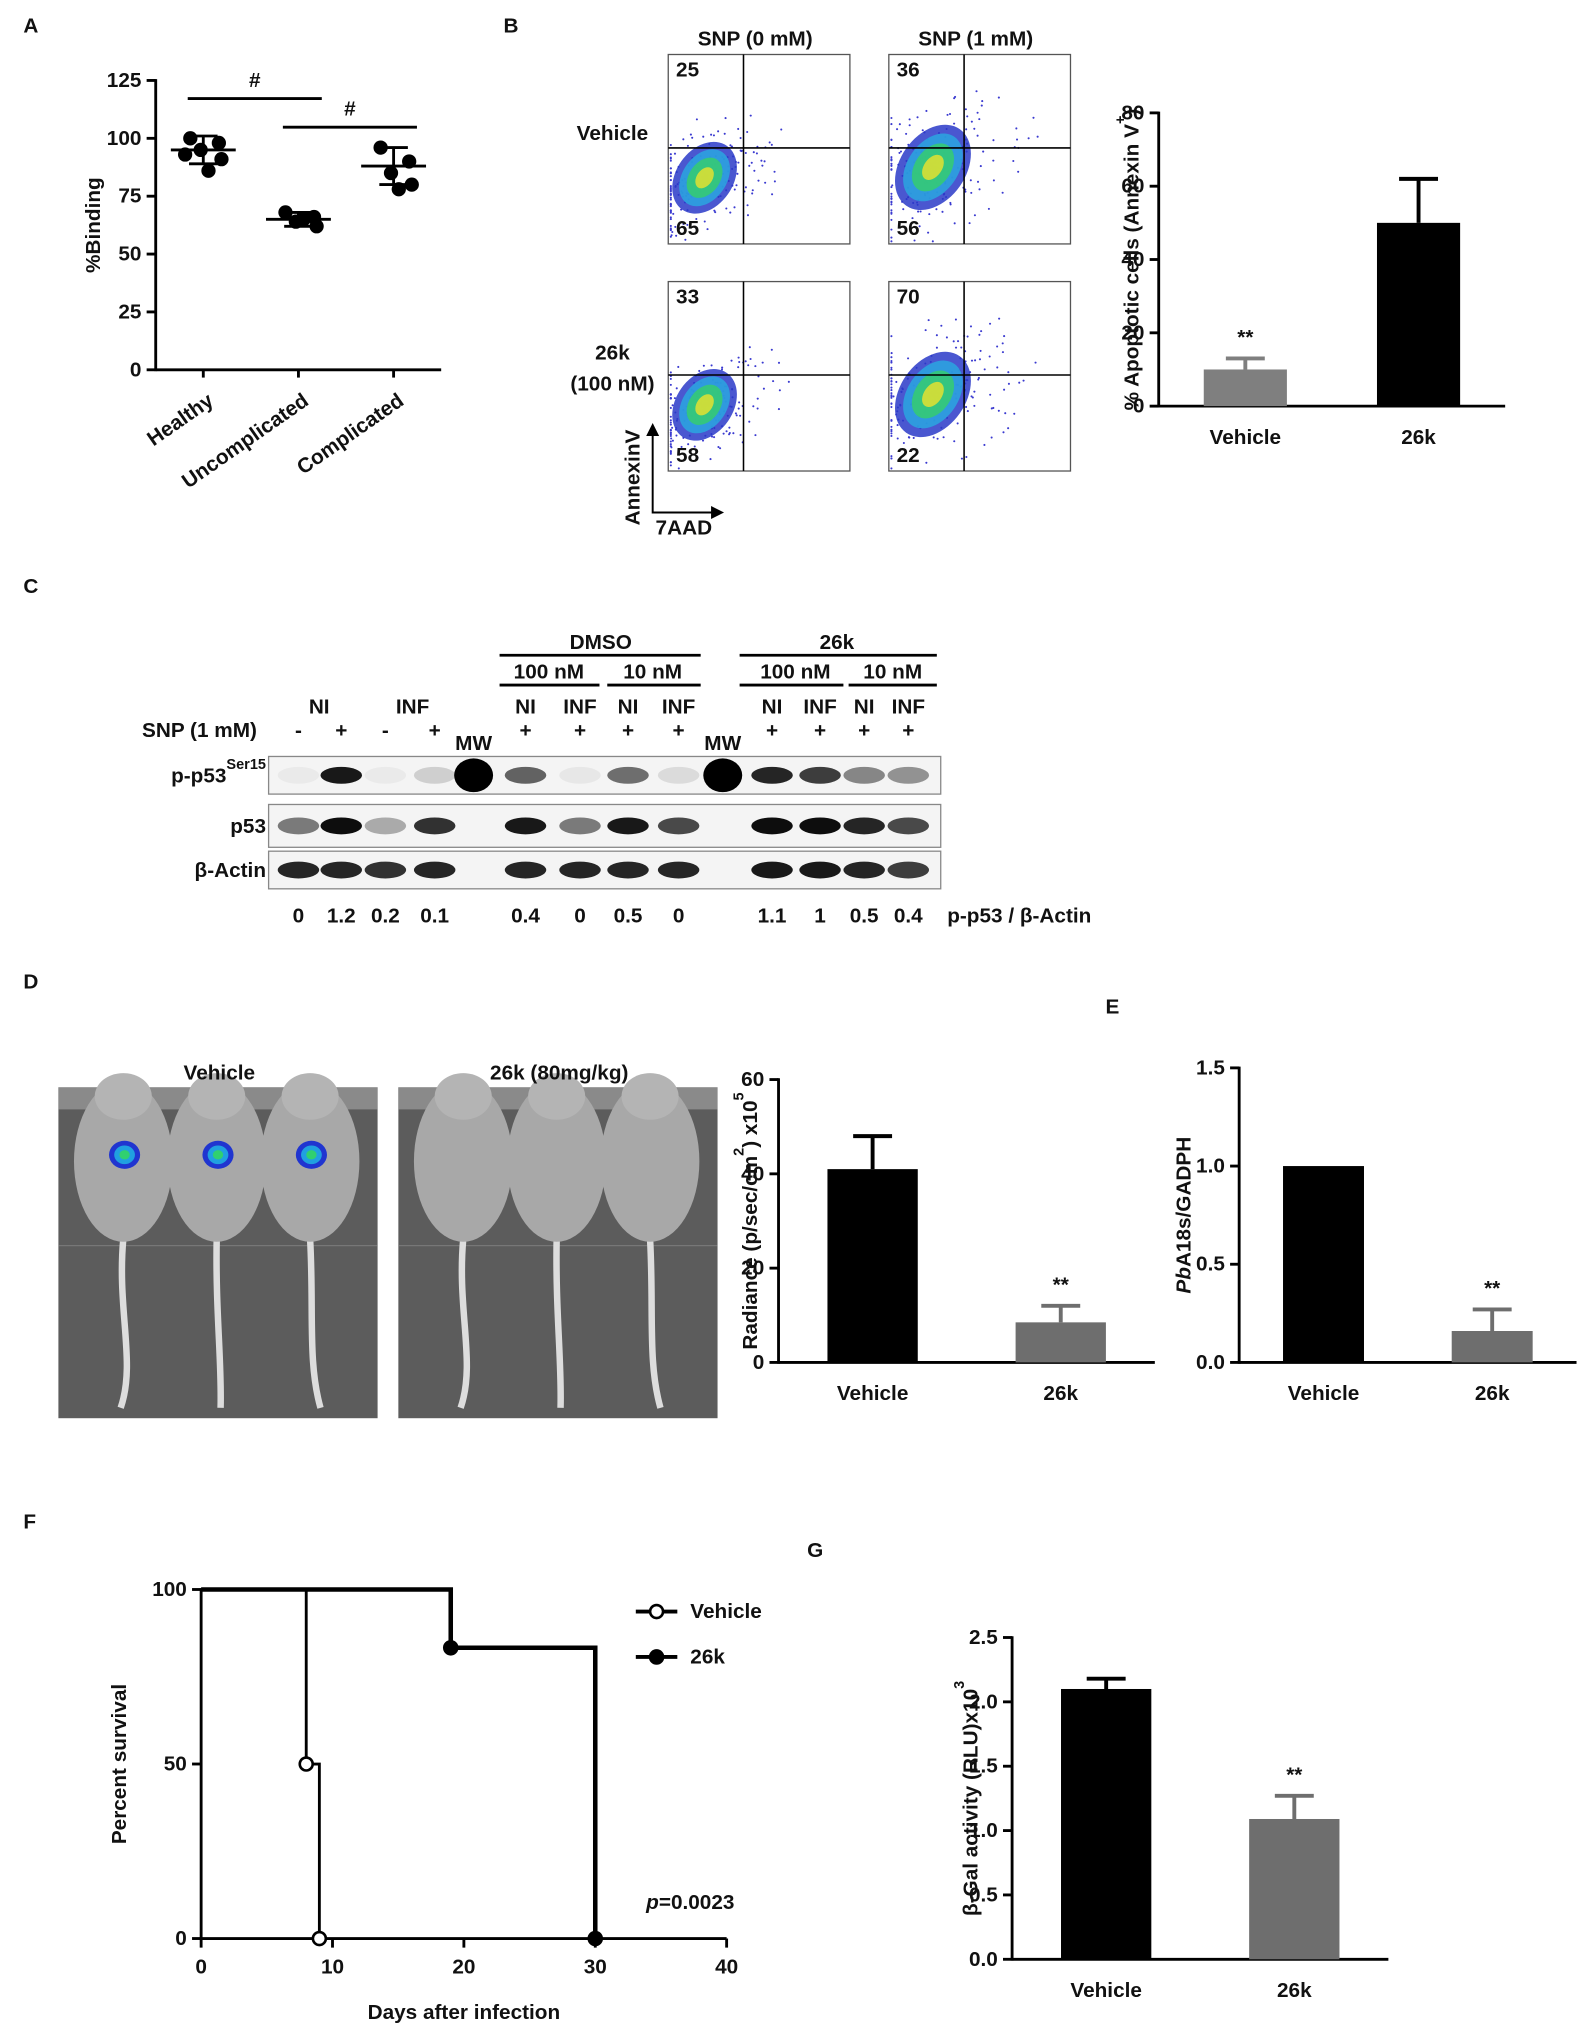  I want to click on legend-label: 26k, so click(707, 1656).